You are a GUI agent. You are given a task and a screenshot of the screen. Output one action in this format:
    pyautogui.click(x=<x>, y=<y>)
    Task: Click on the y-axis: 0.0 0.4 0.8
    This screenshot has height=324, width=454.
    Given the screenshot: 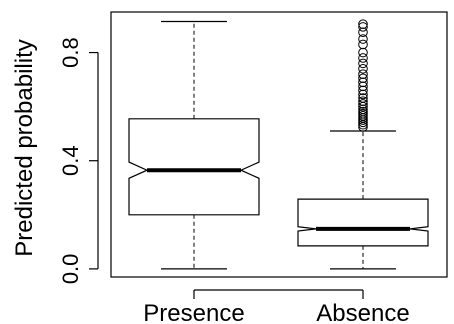 What is the action you would take?
    pyautogui.click(x=78, y=161)
    